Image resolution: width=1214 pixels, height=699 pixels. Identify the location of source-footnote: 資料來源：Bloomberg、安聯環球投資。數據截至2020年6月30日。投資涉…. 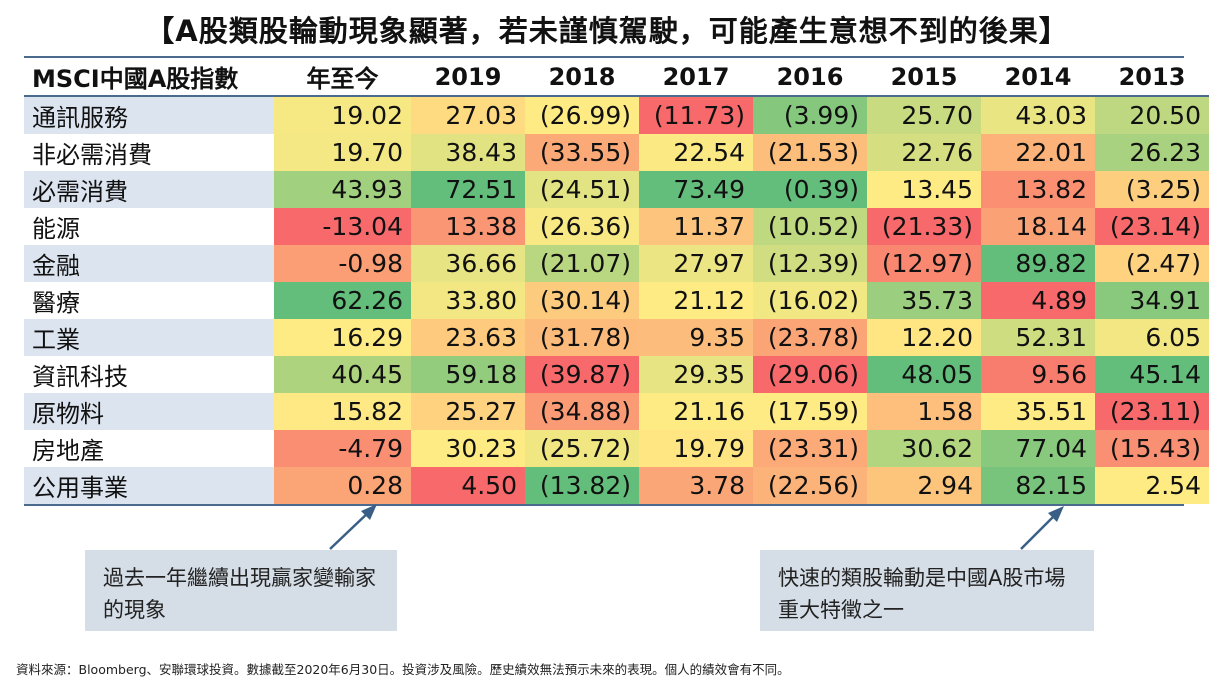
(403, 669).